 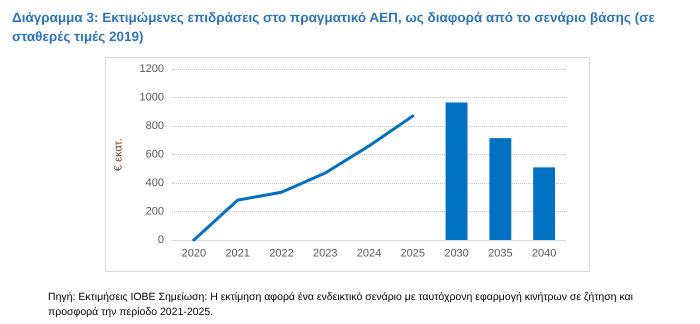 I want to click on x-tick-label: 2021, so click(x=237, y=254).